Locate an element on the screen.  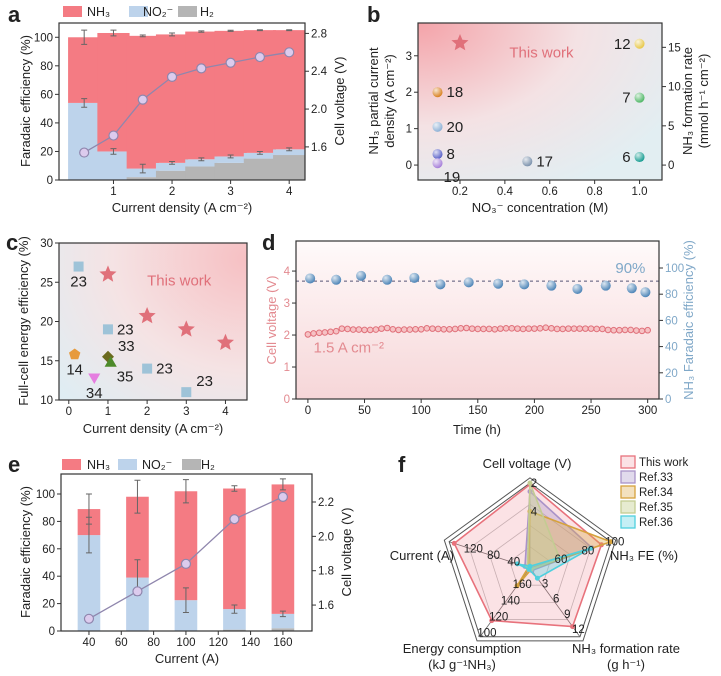
plot-area-e is located at coordinates (186, 554).